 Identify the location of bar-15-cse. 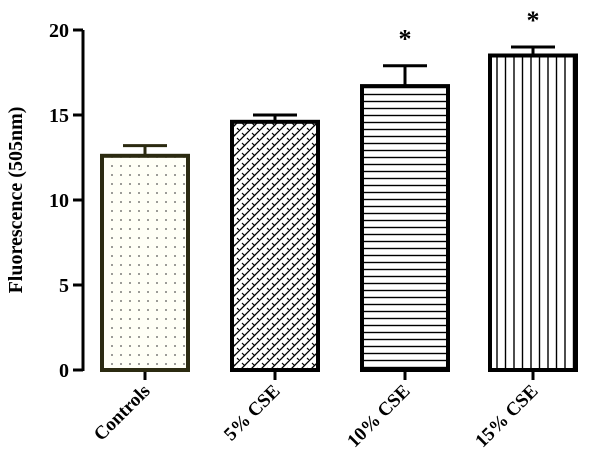
(533, 212).